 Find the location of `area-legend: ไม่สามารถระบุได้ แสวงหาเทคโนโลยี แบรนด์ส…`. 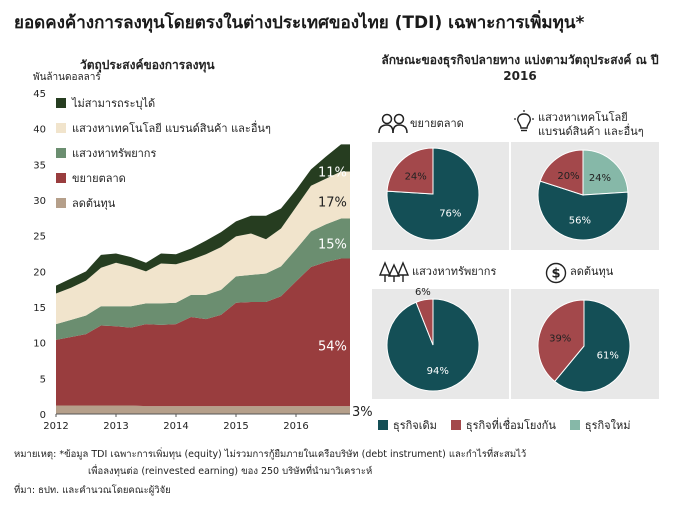

area-legend: ไม่สามารถระบุได้ แสวงหาเทคโนโลยี แบรนด์ส… is located at coordinates (163, 158).